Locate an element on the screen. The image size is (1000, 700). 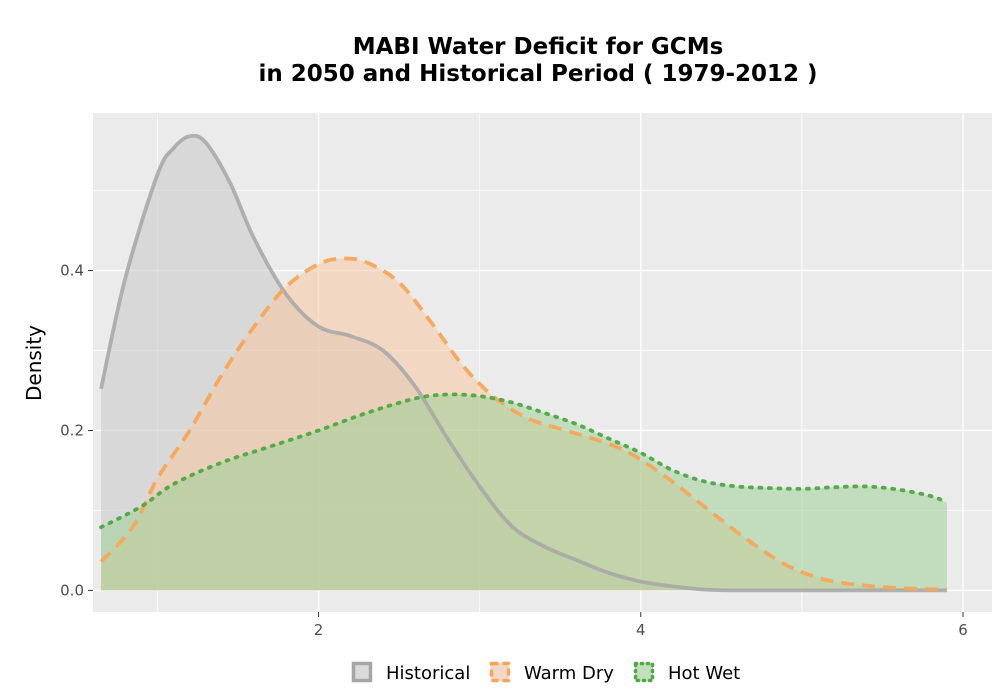
legend-item-historical: Historical is located at coordinates (410, 672).